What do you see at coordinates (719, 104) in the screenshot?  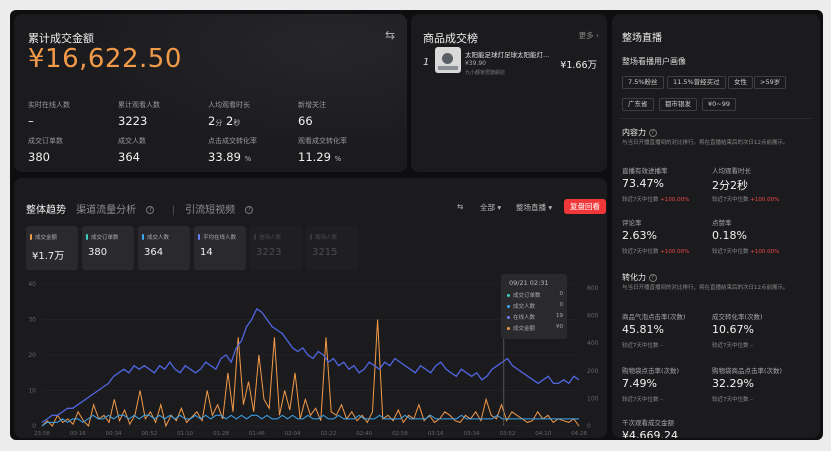 I see `persona-chip: ¥0~99` at bounding box center [719, 104].